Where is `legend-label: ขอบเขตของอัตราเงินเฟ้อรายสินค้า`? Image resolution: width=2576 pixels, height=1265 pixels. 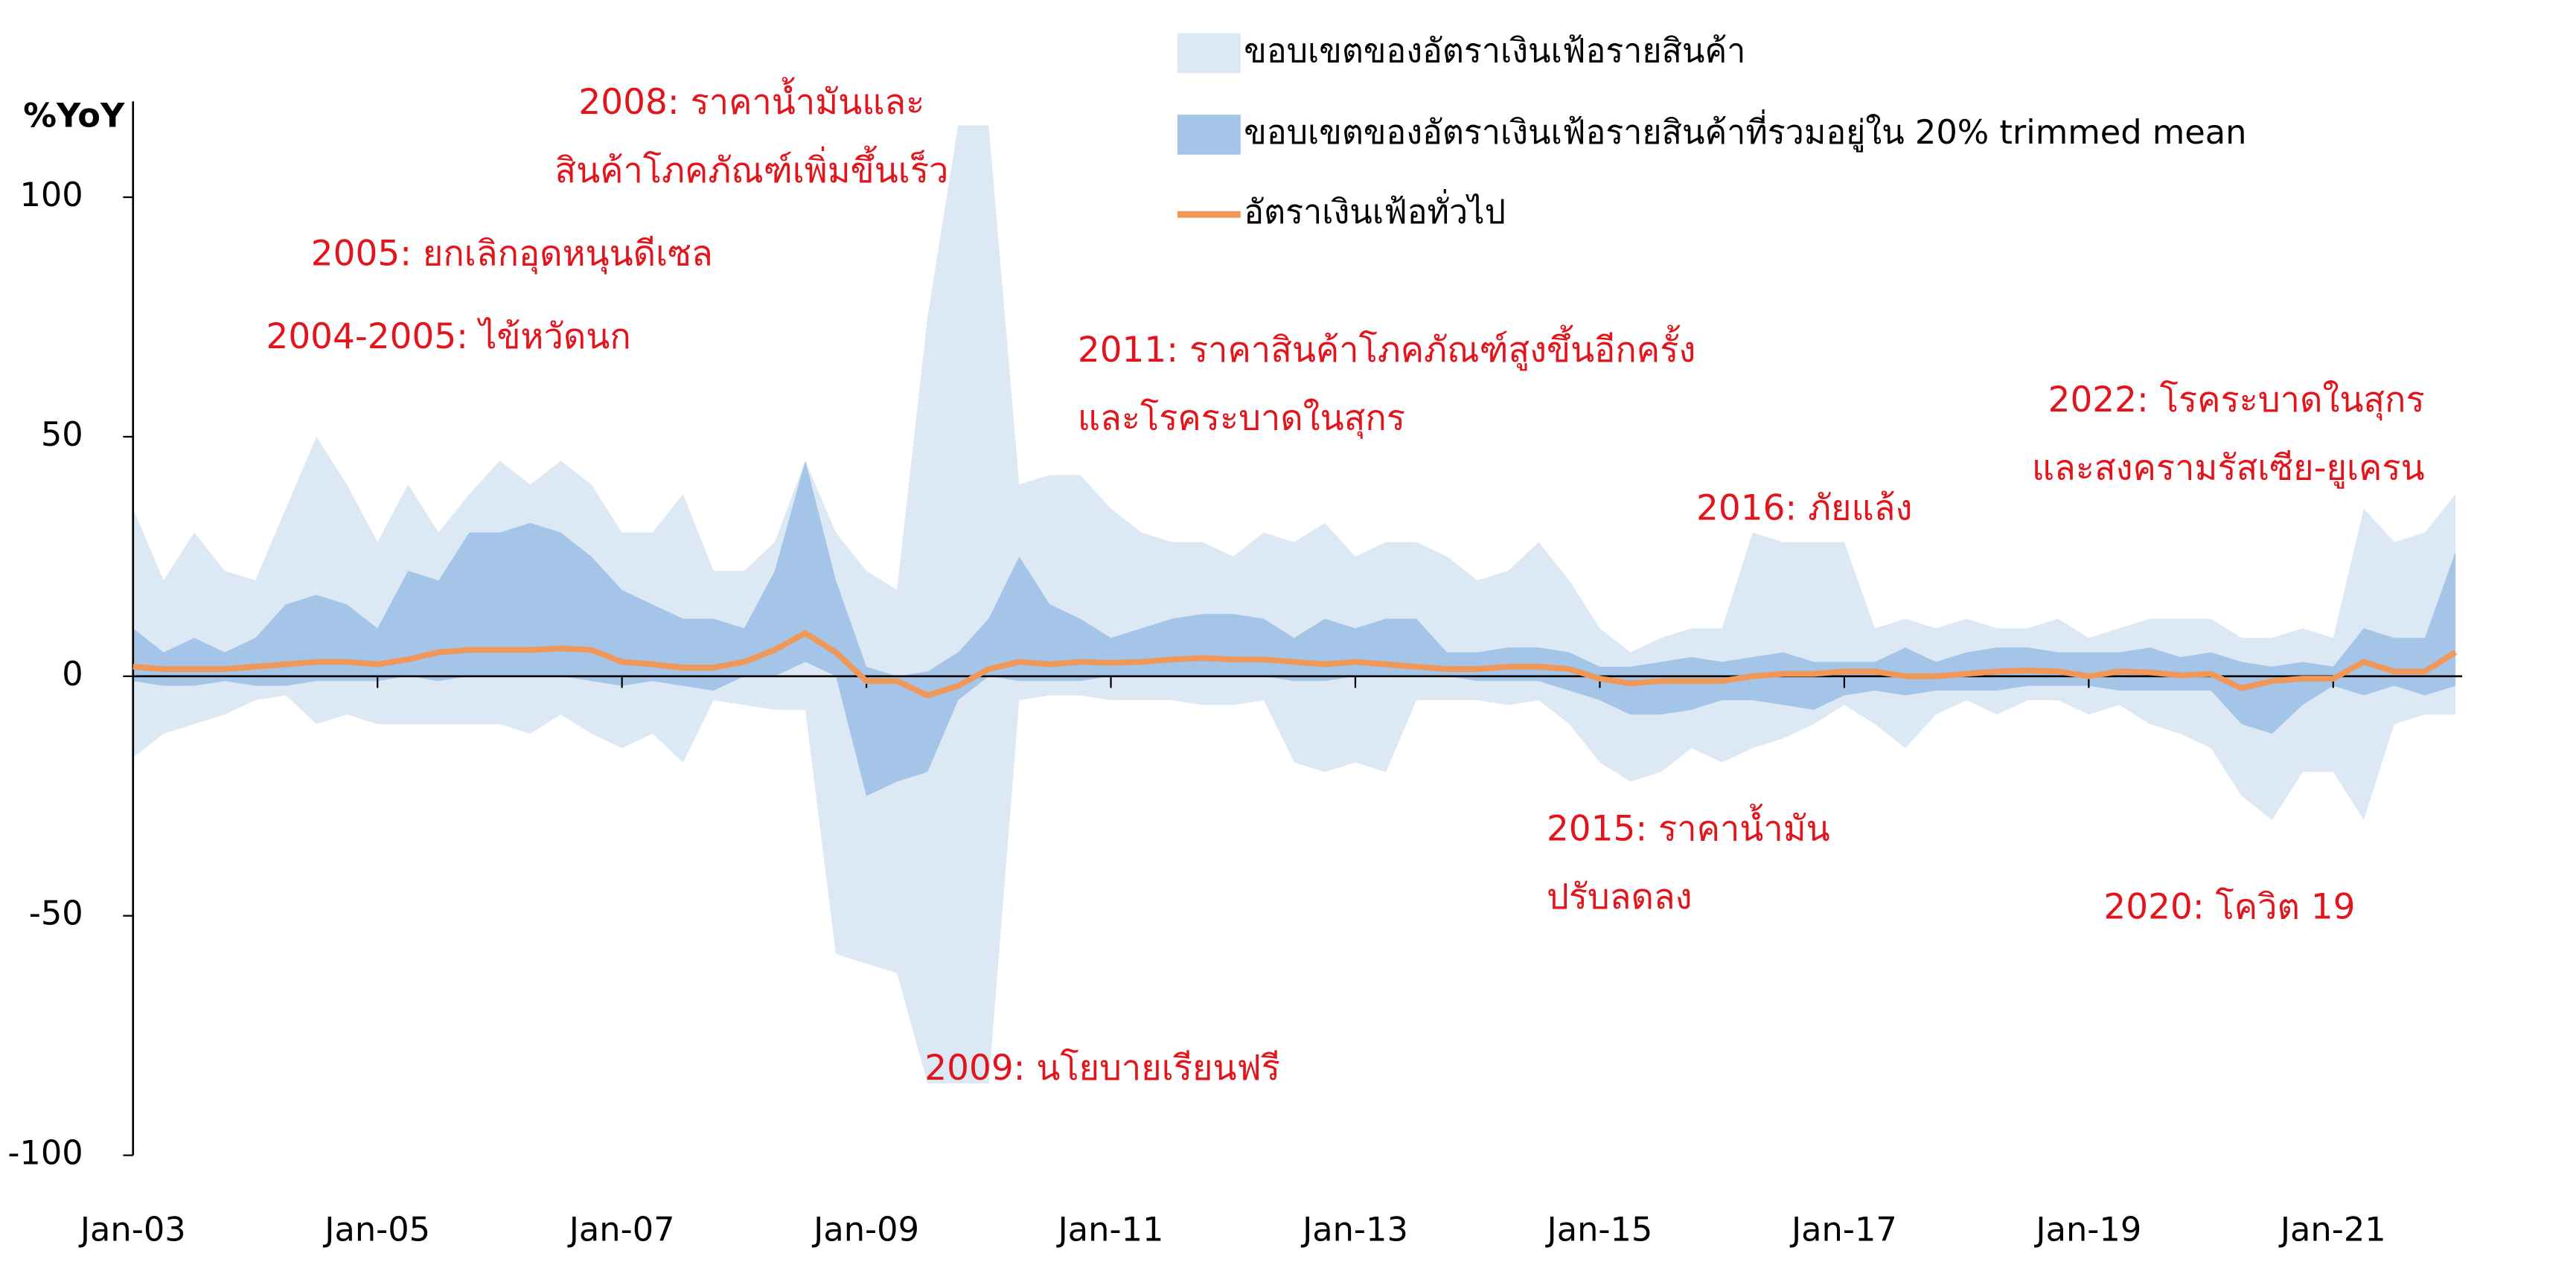
legend-label: ขอบเขตของอัตราเงินเฟ้อรายสินค้า is located at coordinates (1494, 50).